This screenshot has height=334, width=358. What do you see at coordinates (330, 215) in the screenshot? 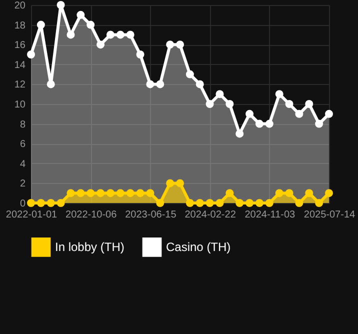
I see `x-tick-label: 2025-07-14` at bounding box center [330, 215].